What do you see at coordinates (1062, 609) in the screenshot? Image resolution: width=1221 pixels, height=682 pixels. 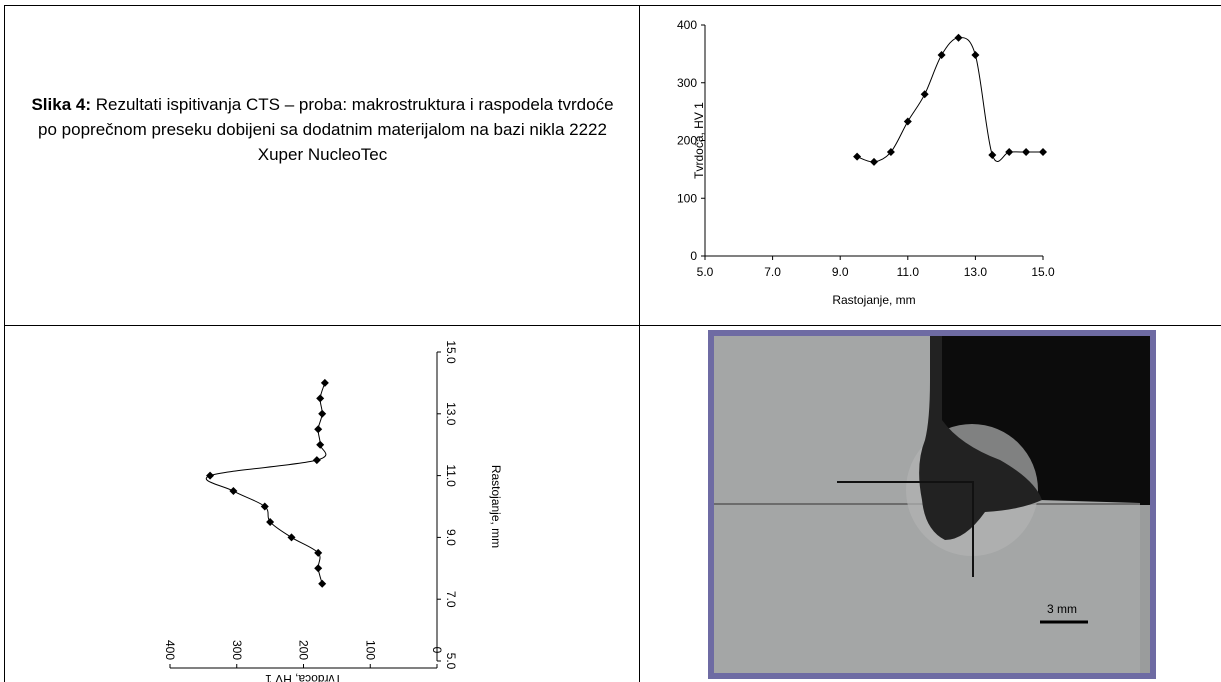 I see `scale-label: 3 mm` at bounding box center [1062, 609].